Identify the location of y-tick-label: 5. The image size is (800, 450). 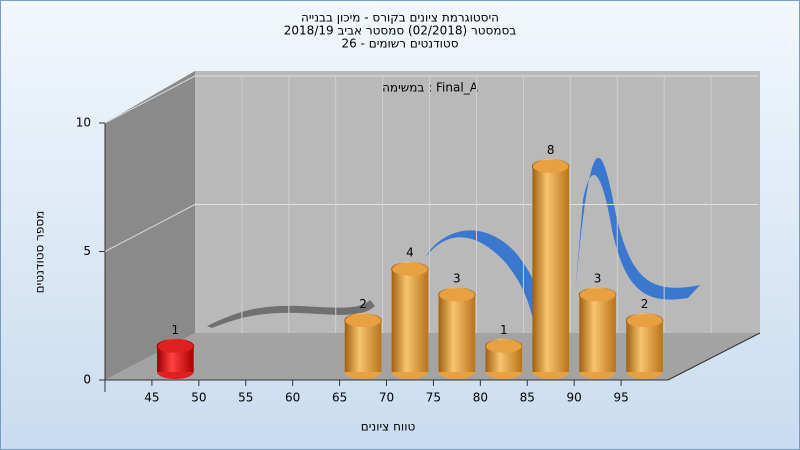
(87, 251).